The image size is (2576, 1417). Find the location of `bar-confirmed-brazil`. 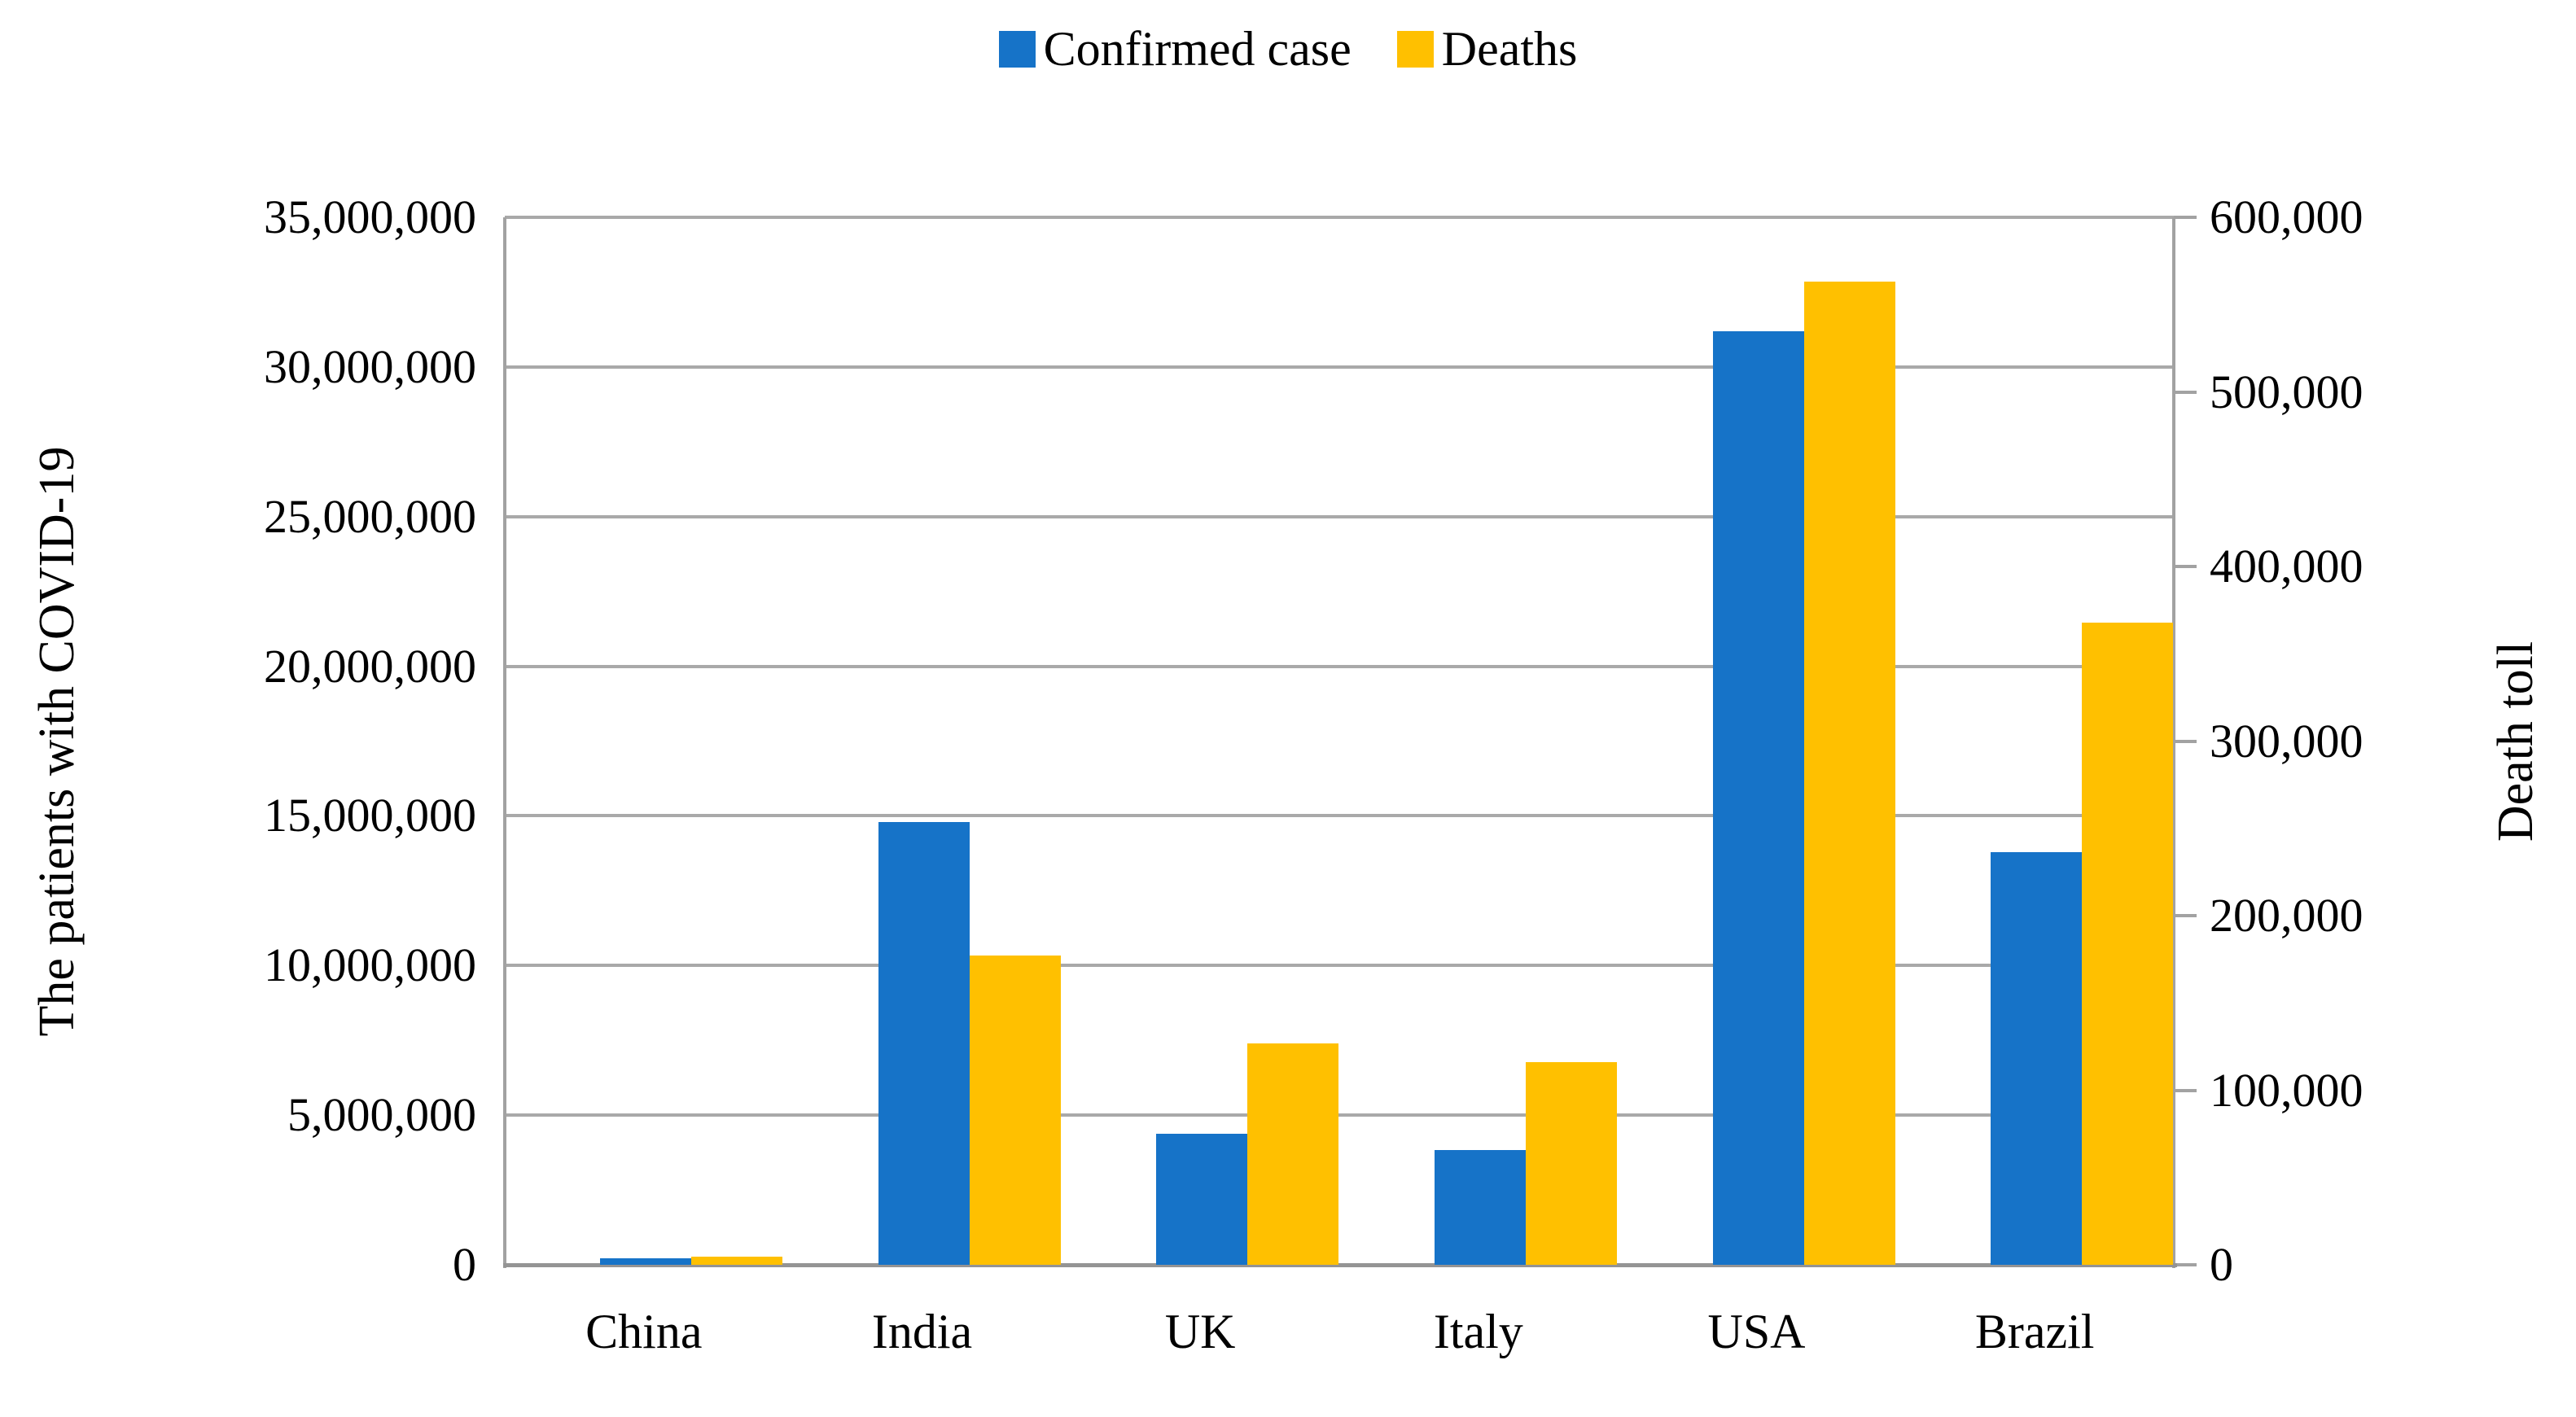

bar-confirmed-brazil is located at coordinates (2037, 1058).